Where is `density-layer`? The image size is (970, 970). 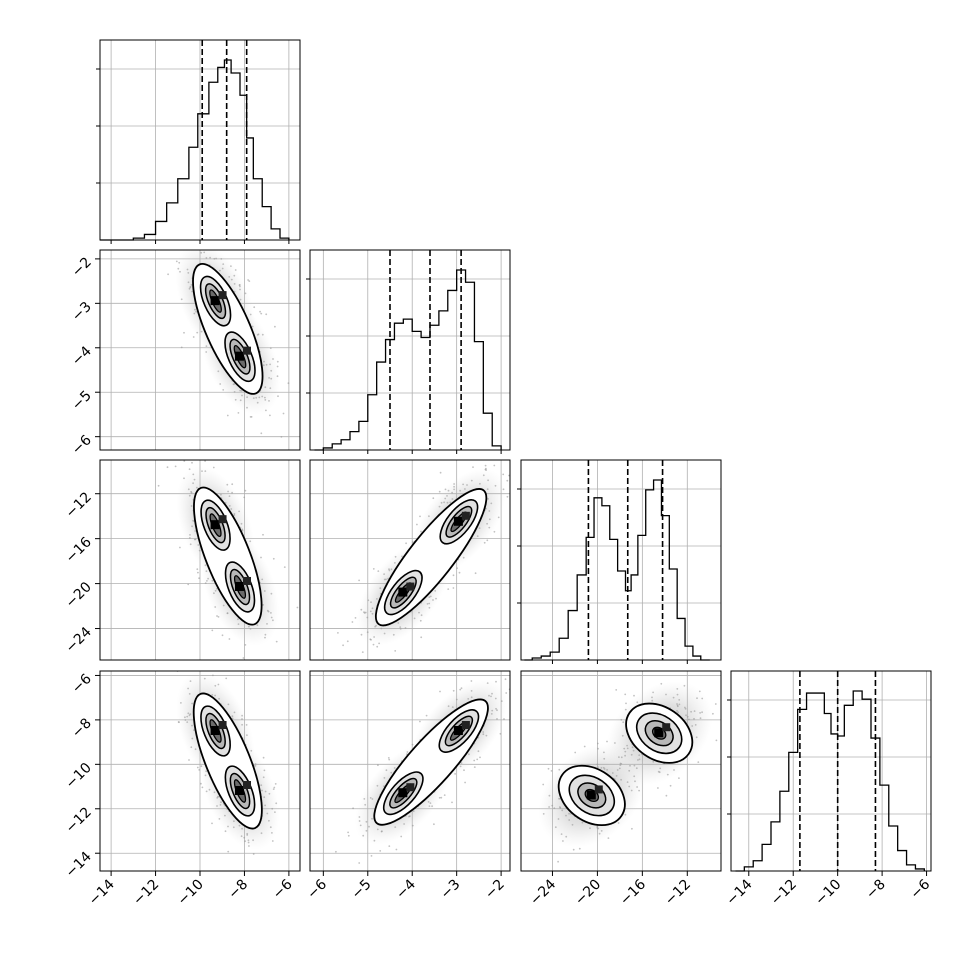
density-layer is located at coordinates (423, 556).